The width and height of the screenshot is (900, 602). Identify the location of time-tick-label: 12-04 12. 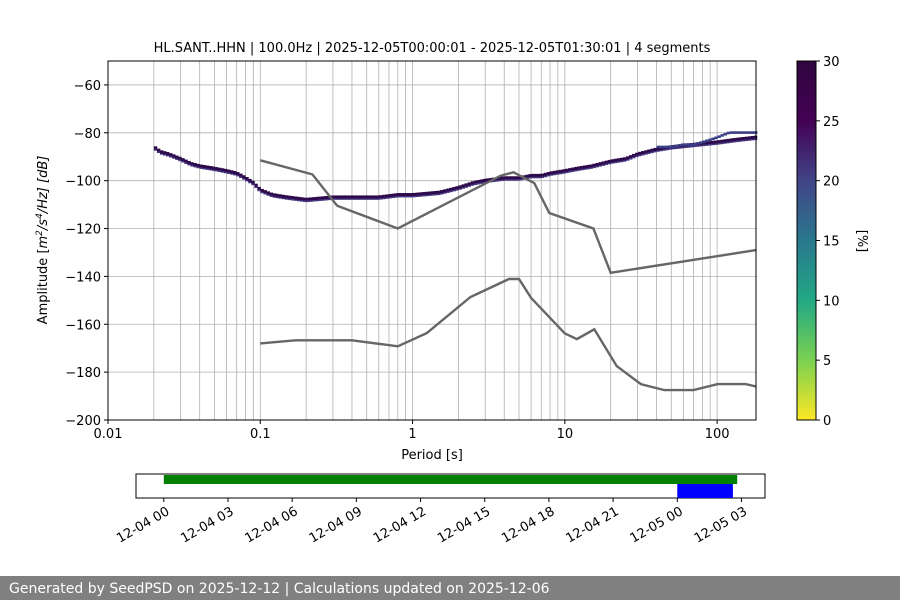
(400, 525).